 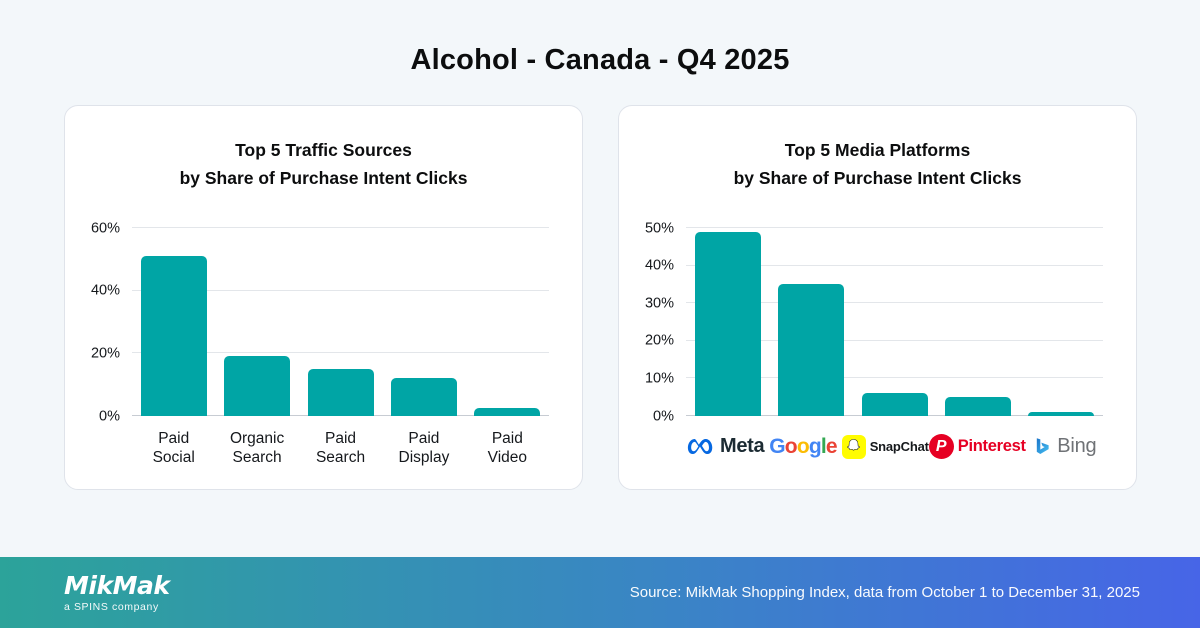 I want to click on traffic-sources-plot-area: 0% 20% 40% 60%, so click(x=320, y=322).